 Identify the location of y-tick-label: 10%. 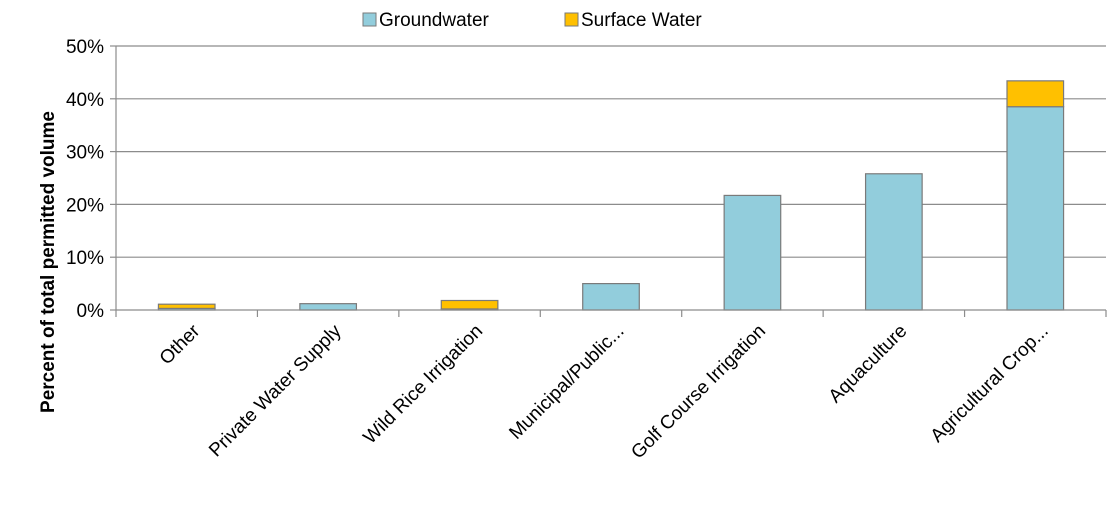
(85, 258).